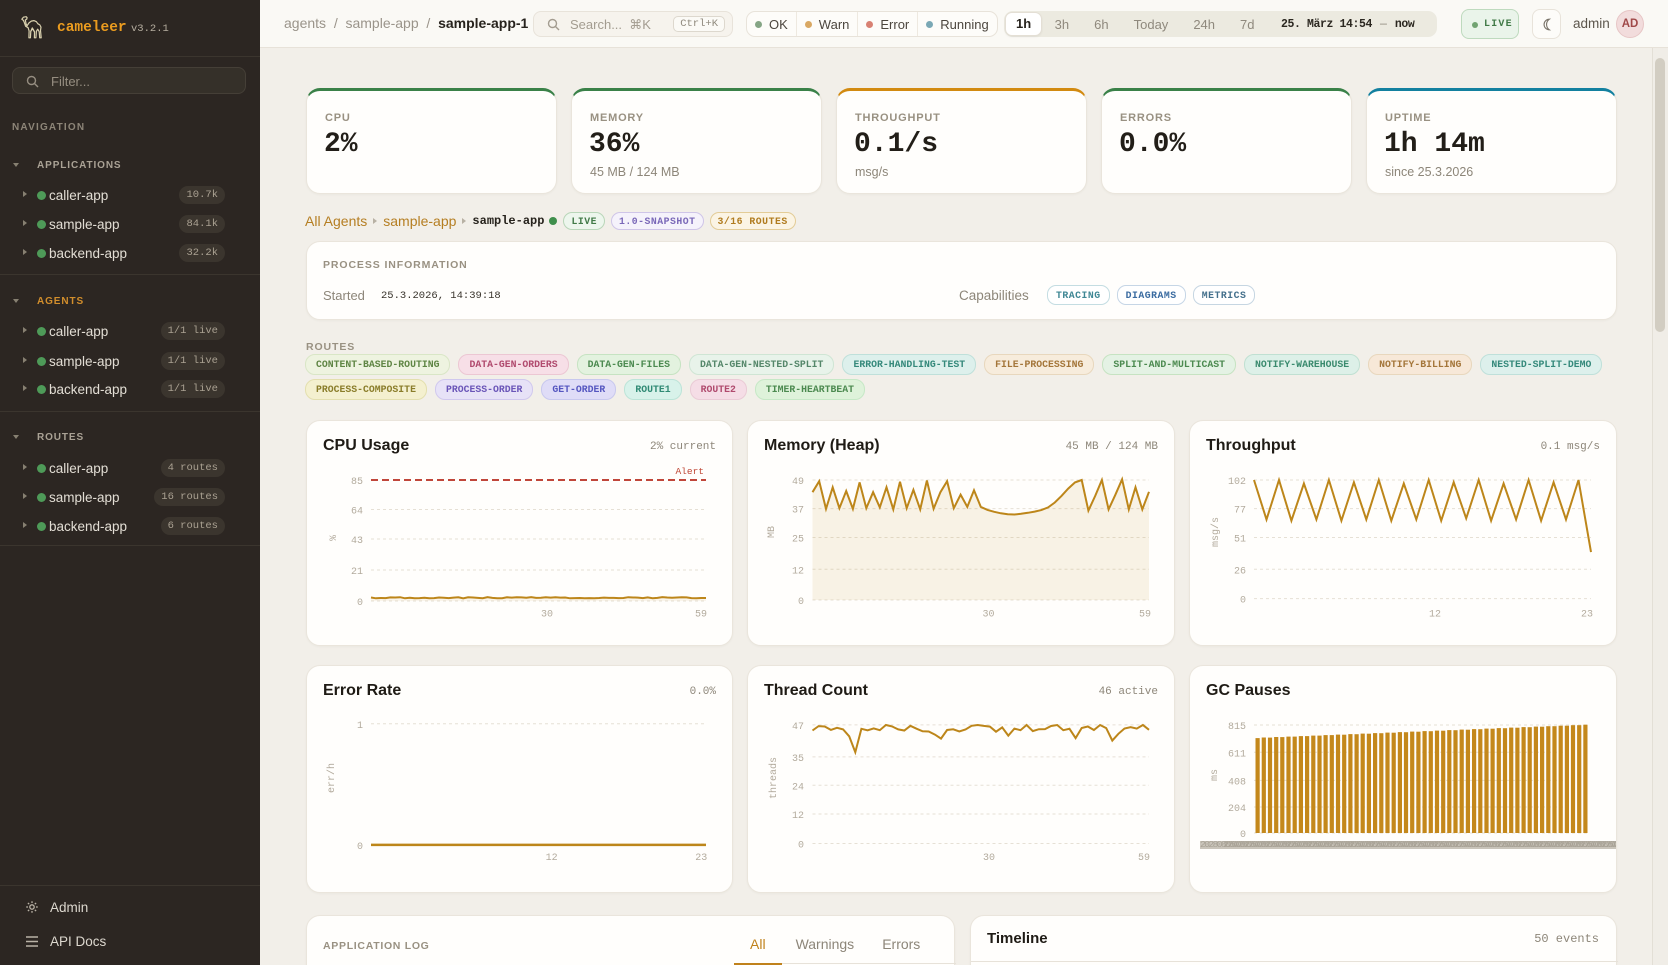 Image resolution: width=1668 pixels, height=965 pixels. I want to click on svg-text: 64, so click(357, 512).